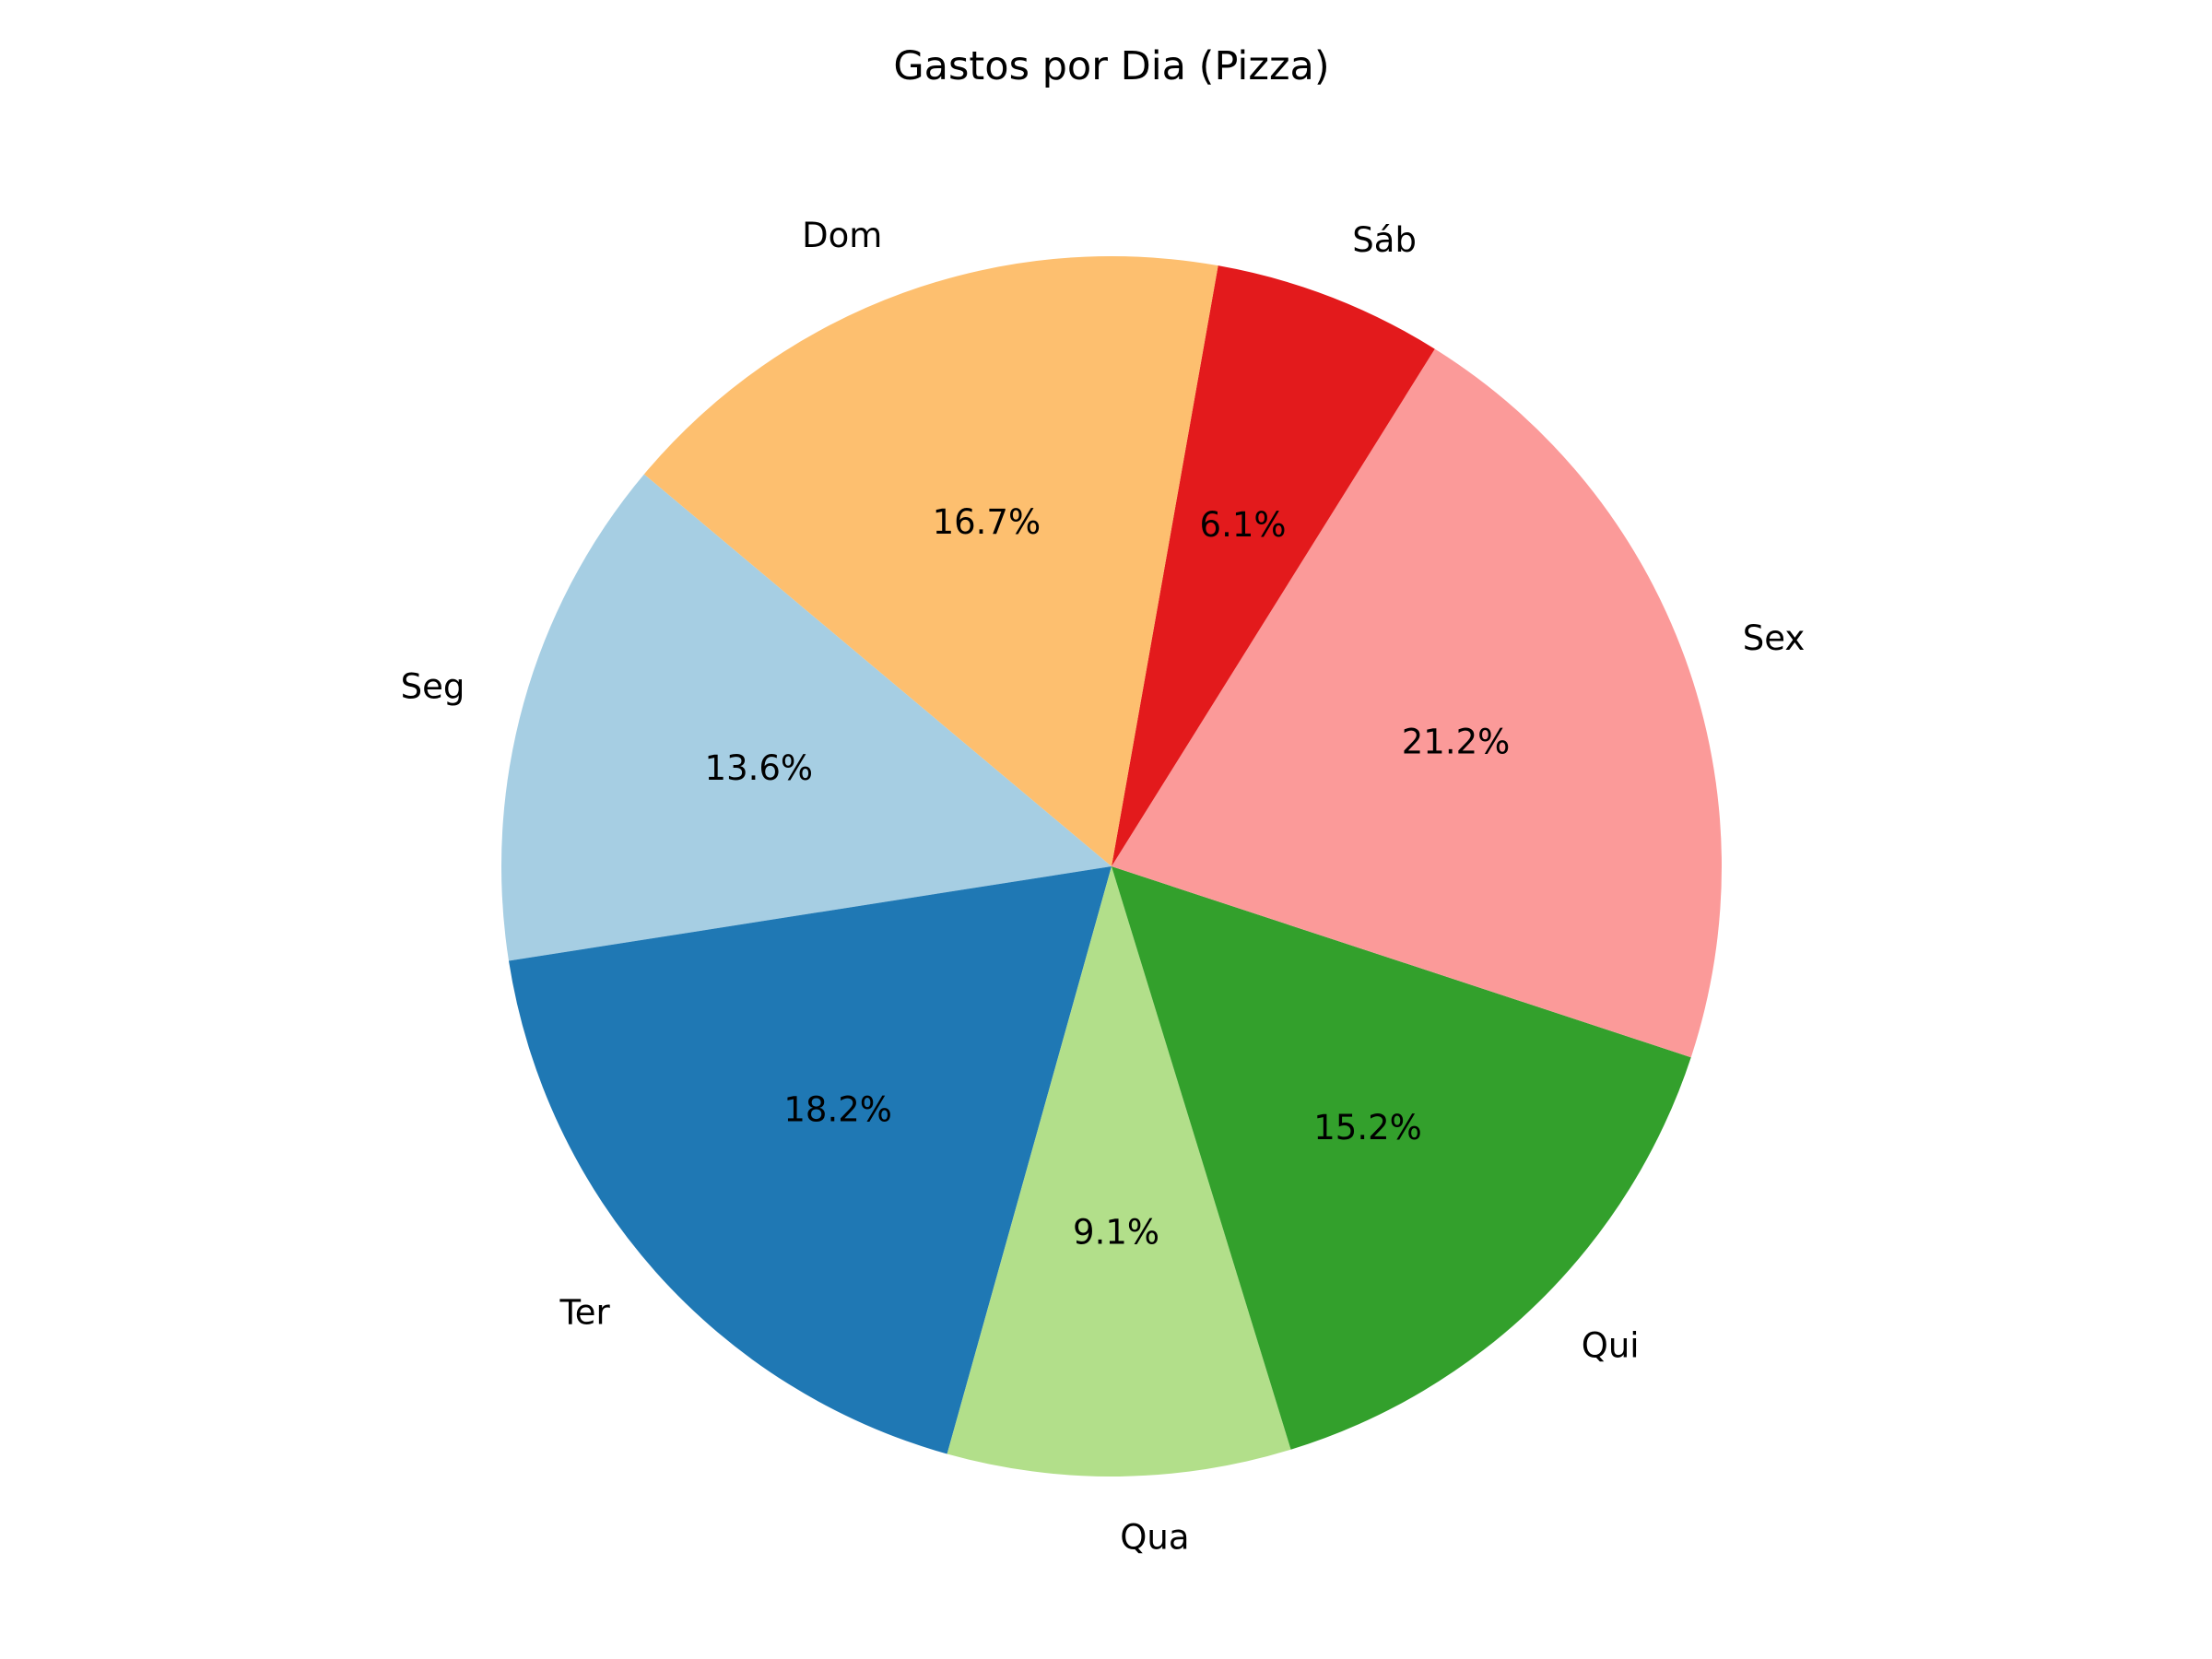 The height and width of the screenshot is (1659, 2212). I want to click on pie-slice-dom, so click(930, 561).